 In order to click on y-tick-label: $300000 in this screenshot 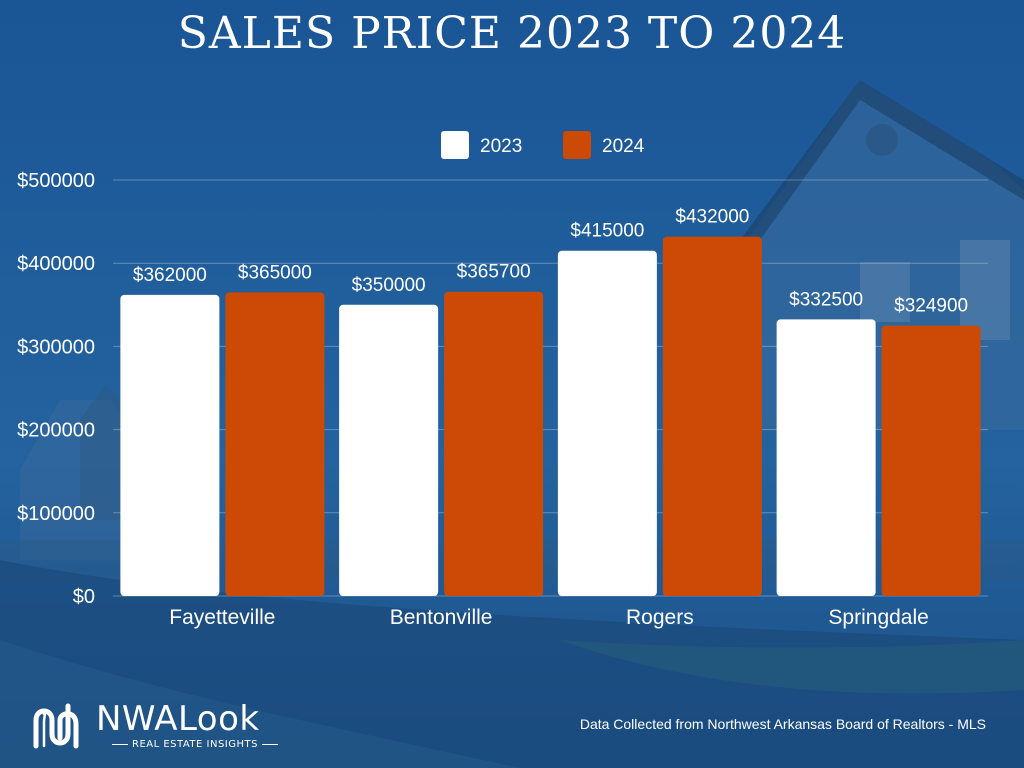, I will do `click(56, 347)`.